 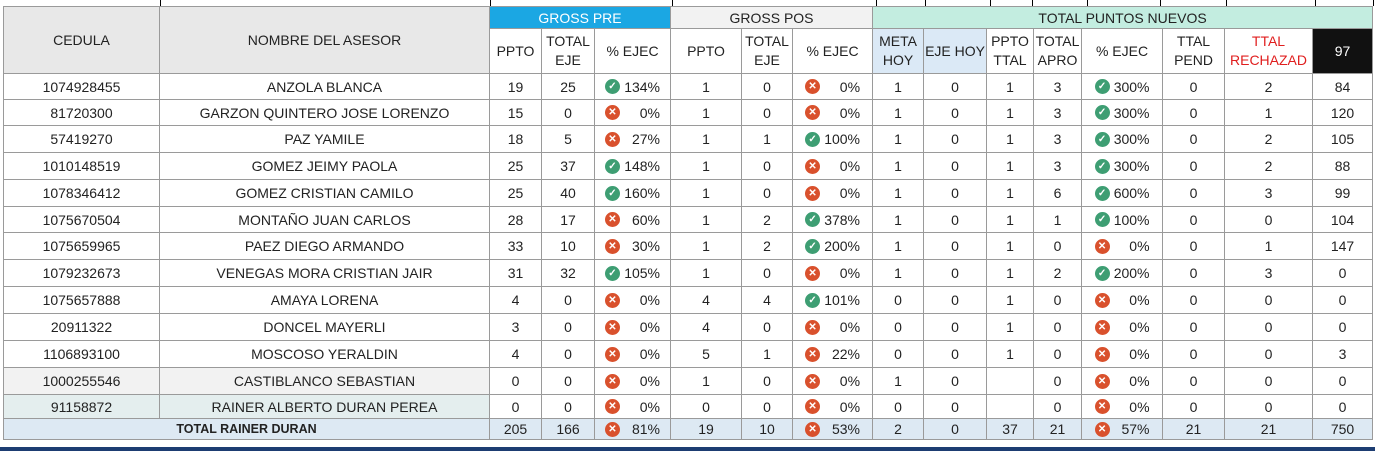 What do you see at coordinates (1269, 166) in the screenshot?
I see `ttal-rech-cell: 2` at bounding box center [1269, 166].